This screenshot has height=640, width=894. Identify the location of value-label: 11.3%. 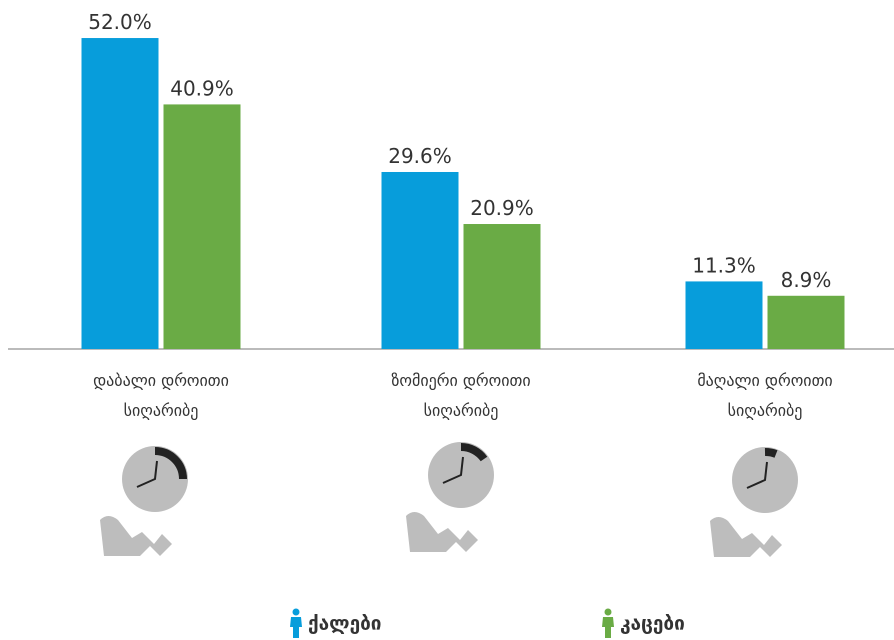
(724, 265).